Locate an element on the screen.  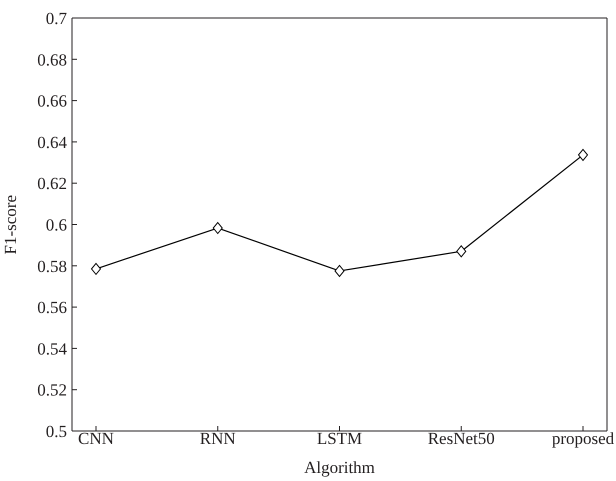
y-tick-label: 0.68 is located at coordinates (52, 60).